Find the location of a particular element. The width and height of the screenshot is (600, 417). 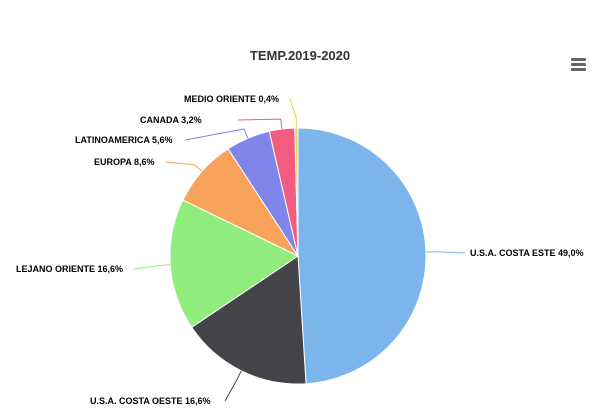

hamburger-menu-icon is located at coordinates (578, 59).